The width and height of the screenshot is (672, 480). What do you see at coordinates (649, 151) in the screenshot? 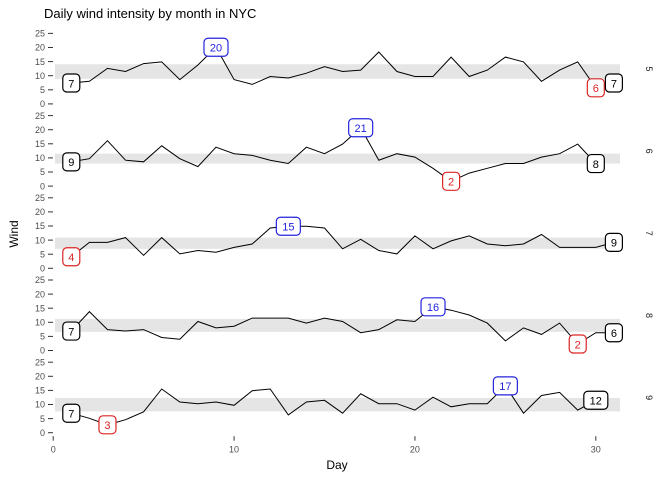
I see `facet-strip-label: 6` at bounding box center [649, 151].